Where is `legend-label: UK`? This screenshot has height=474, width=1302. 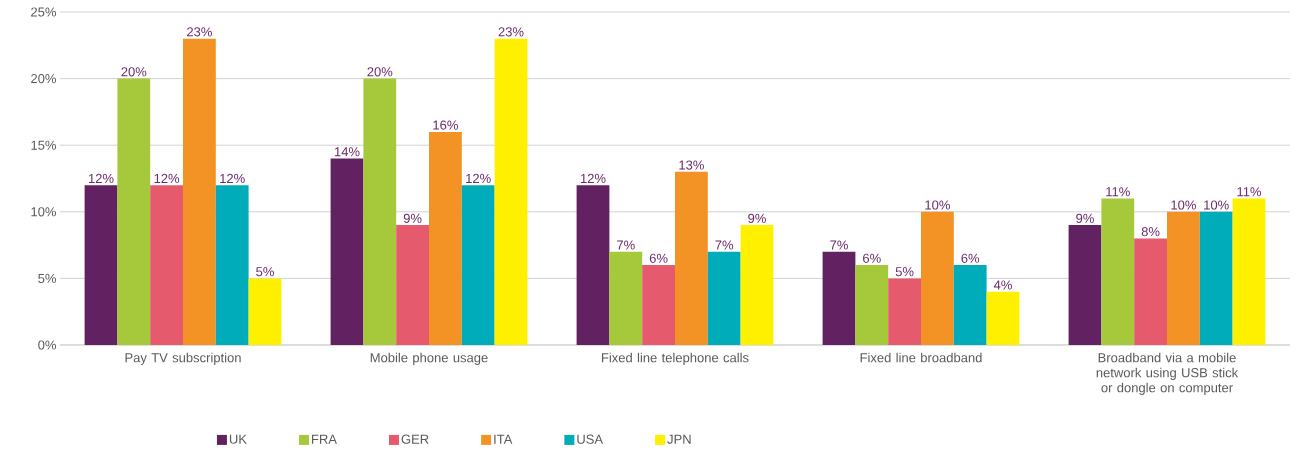 legend-label: UK is located at coordinates (238, 439).